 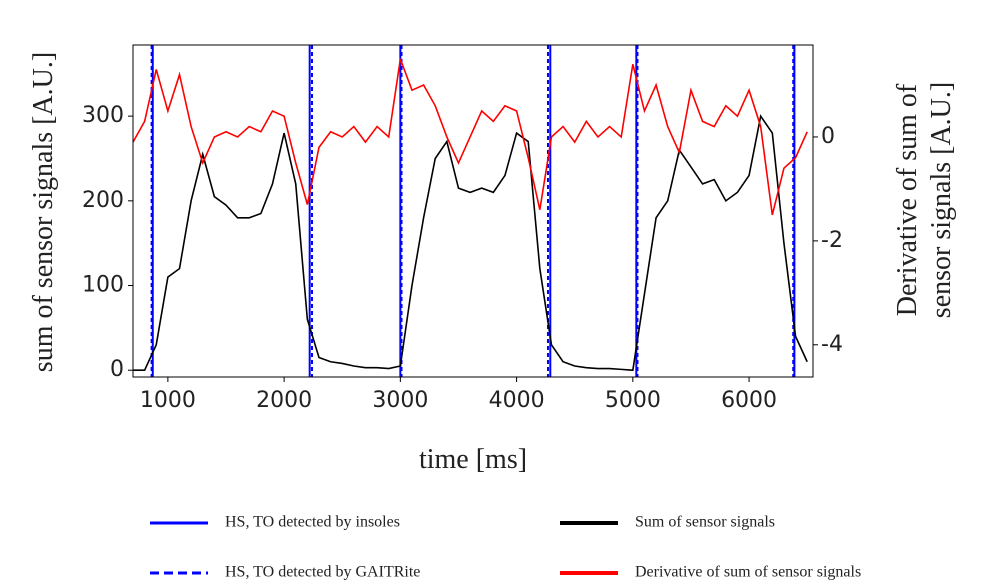 What do you see at coordinates (517, 400) in the screenshot?
I see `x-tick-label: 4000` at bounding box center [517, 400].